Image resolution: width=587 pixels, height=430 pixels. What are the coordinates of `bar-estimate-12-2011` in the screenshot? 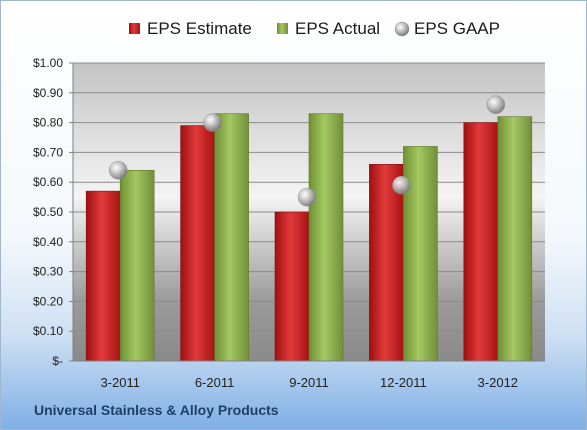 It's located at (386, 263).